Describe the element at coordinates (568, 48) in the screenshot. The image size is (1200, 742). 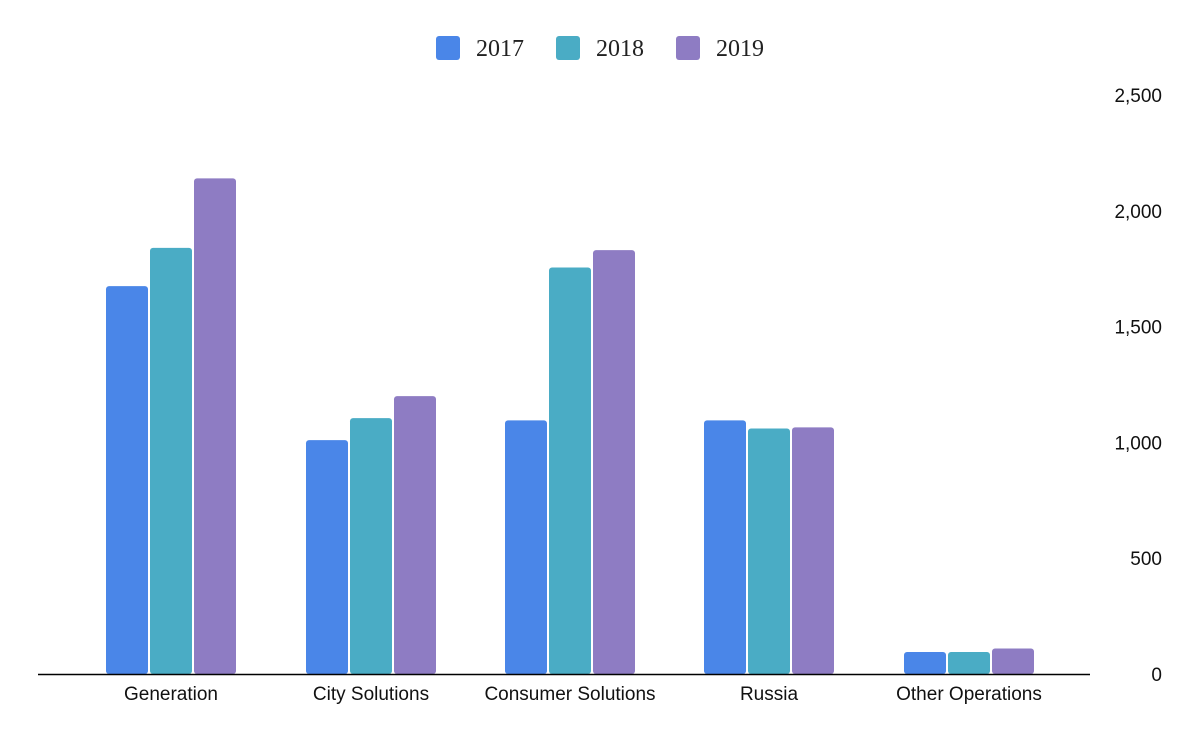
I see `legend-swatch-2018` at that location.